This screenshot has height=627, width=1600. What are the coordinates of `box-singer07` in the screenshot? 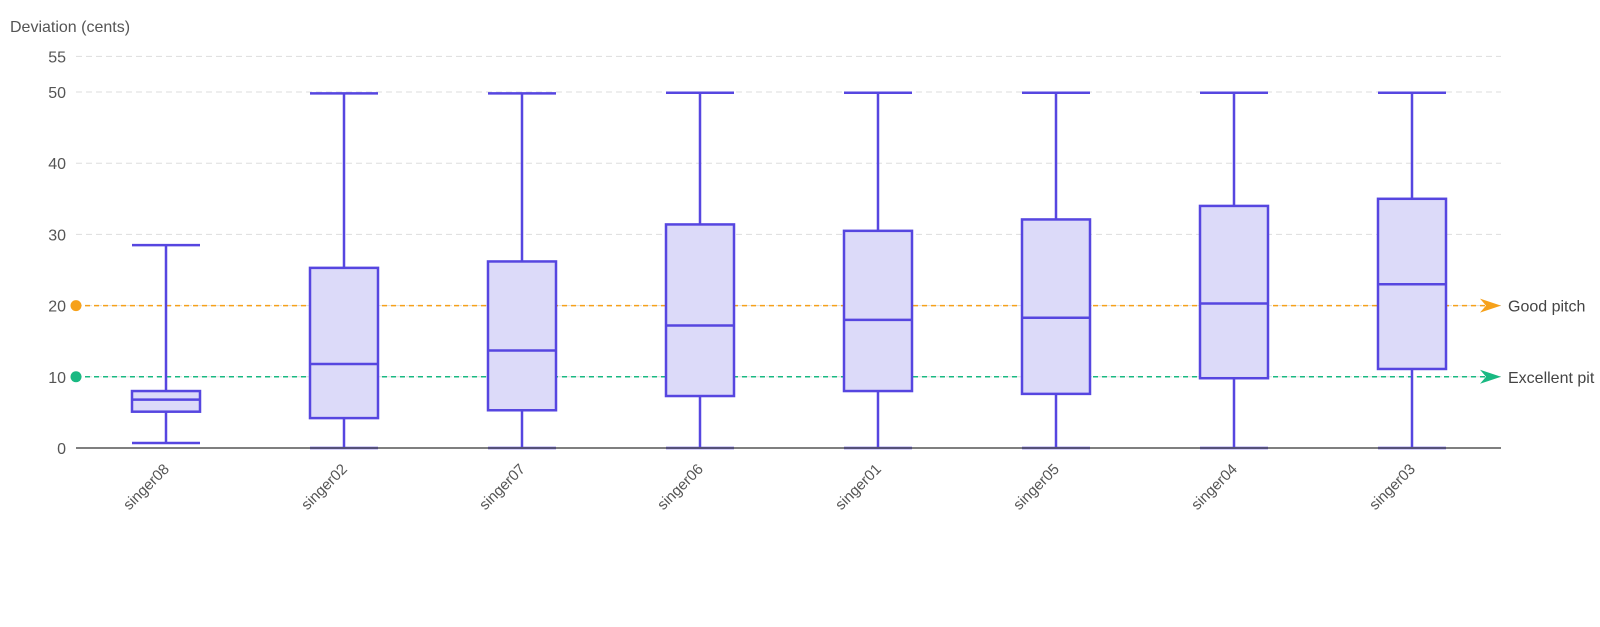 It's located at (522, 271).